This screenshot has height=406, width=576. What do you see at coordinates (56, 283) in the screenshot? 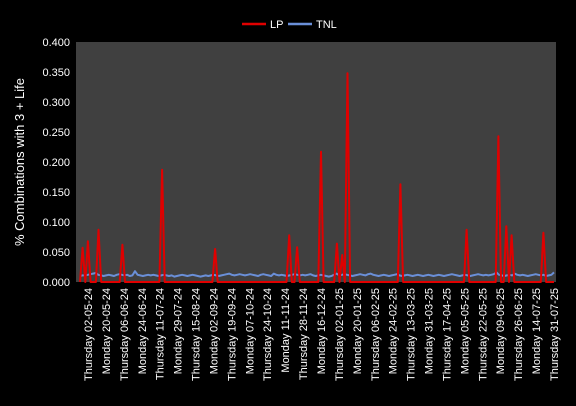
I see `y-tick-label: 0.000` at bounding box center [56, 283].